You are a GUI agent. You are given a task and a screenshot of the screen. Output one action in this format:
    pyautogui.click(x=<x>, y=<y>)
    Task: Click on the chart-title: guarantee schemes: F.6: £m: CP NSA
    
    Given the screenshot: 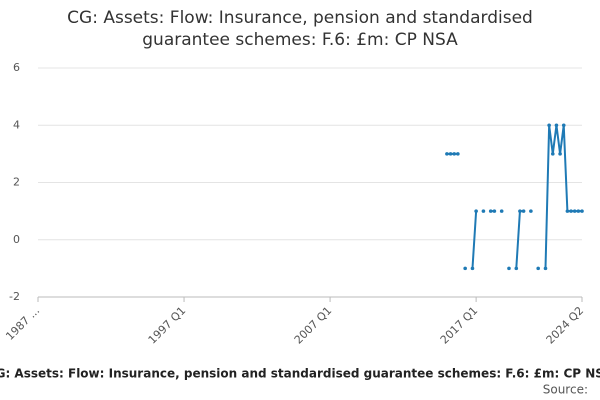 What is the action you would take?
    pyautogui.click(x=300, y=40)
    